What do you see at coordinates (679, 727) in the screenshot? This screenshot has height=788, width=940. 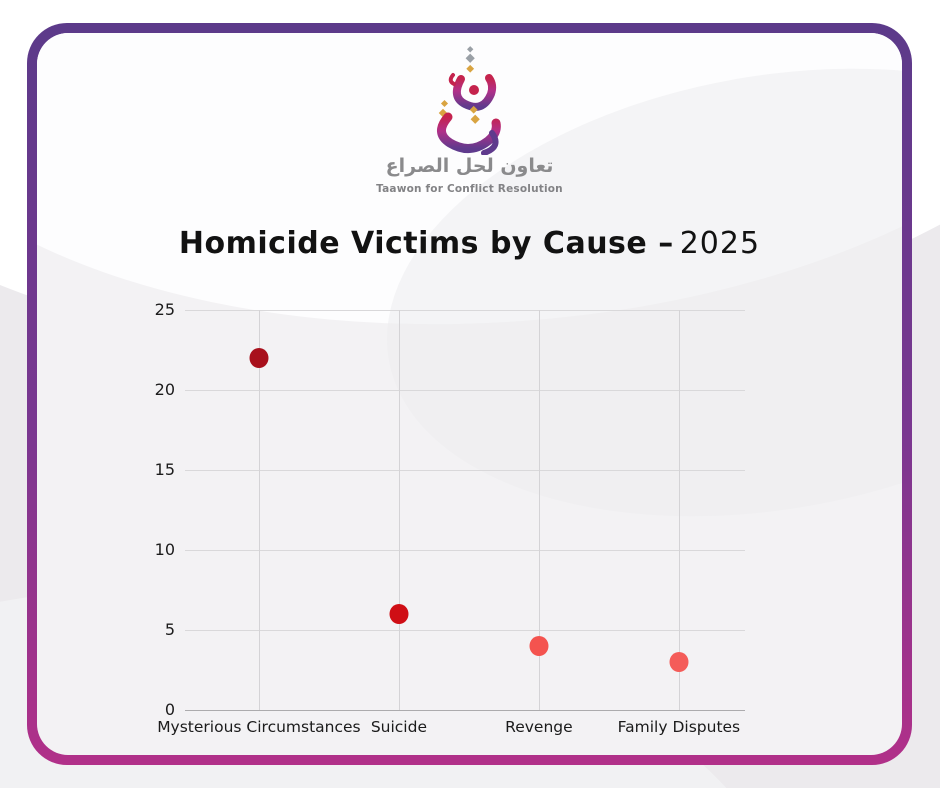 I see `x-tick-label: Family Disputes` at bounding box center [679, 727].